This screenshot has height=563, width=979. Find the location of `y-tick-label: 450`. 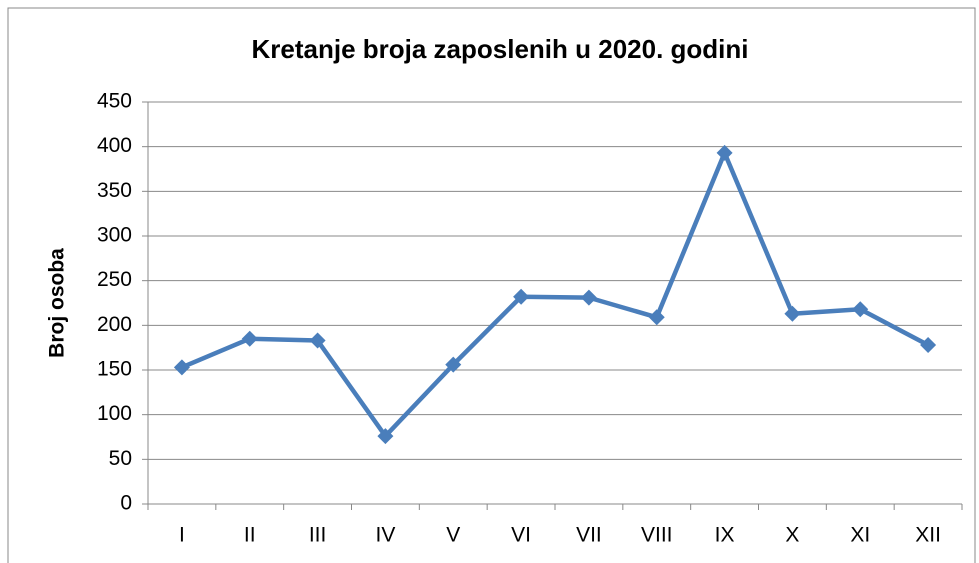

y-tick-label: 450 is located at coordinates (114, 101).